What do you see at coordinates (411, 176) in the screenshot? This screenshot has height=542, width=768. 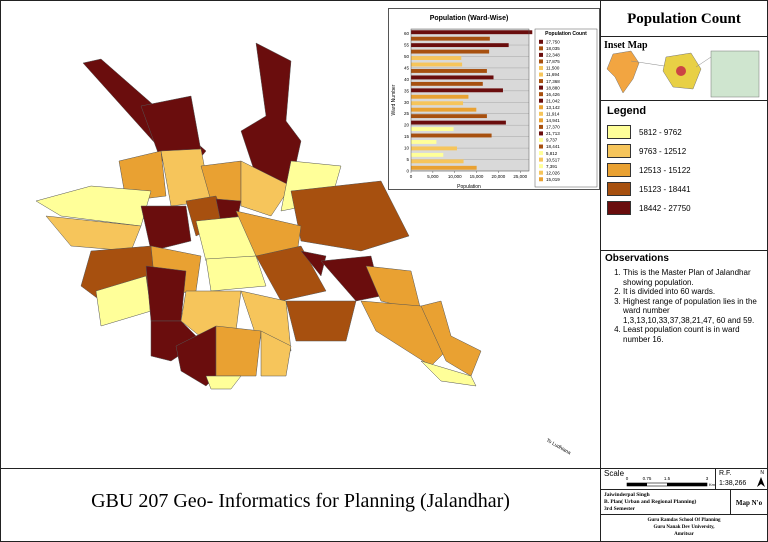 I see `x-tick-label: 0` at bounding box center [411, 176].